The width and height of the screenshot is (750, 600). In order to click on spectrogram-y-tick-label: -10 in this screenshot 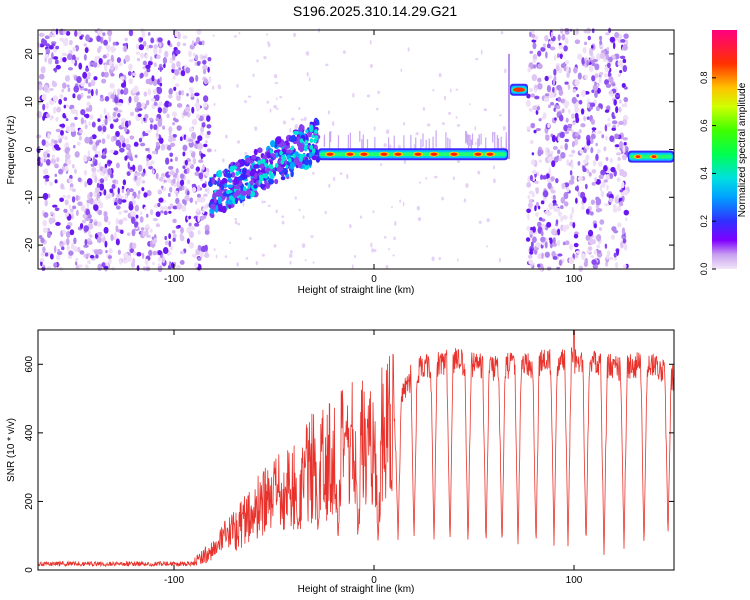, I will do `click(29, 197)`.